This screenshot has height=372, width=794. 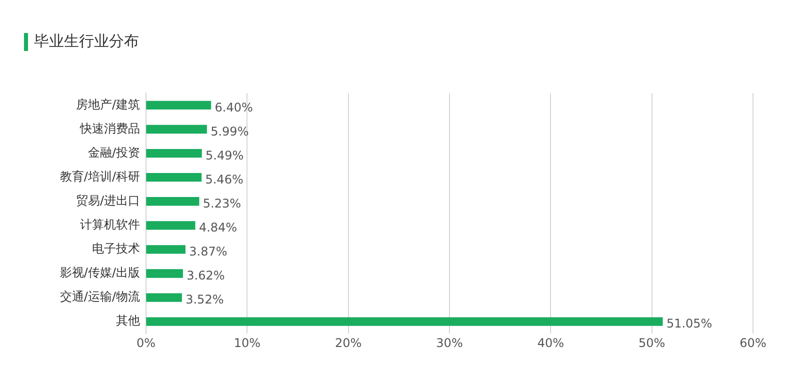 I want to click on y-tick-label: 影视/传媒/出版, so click(x=100, y=273).